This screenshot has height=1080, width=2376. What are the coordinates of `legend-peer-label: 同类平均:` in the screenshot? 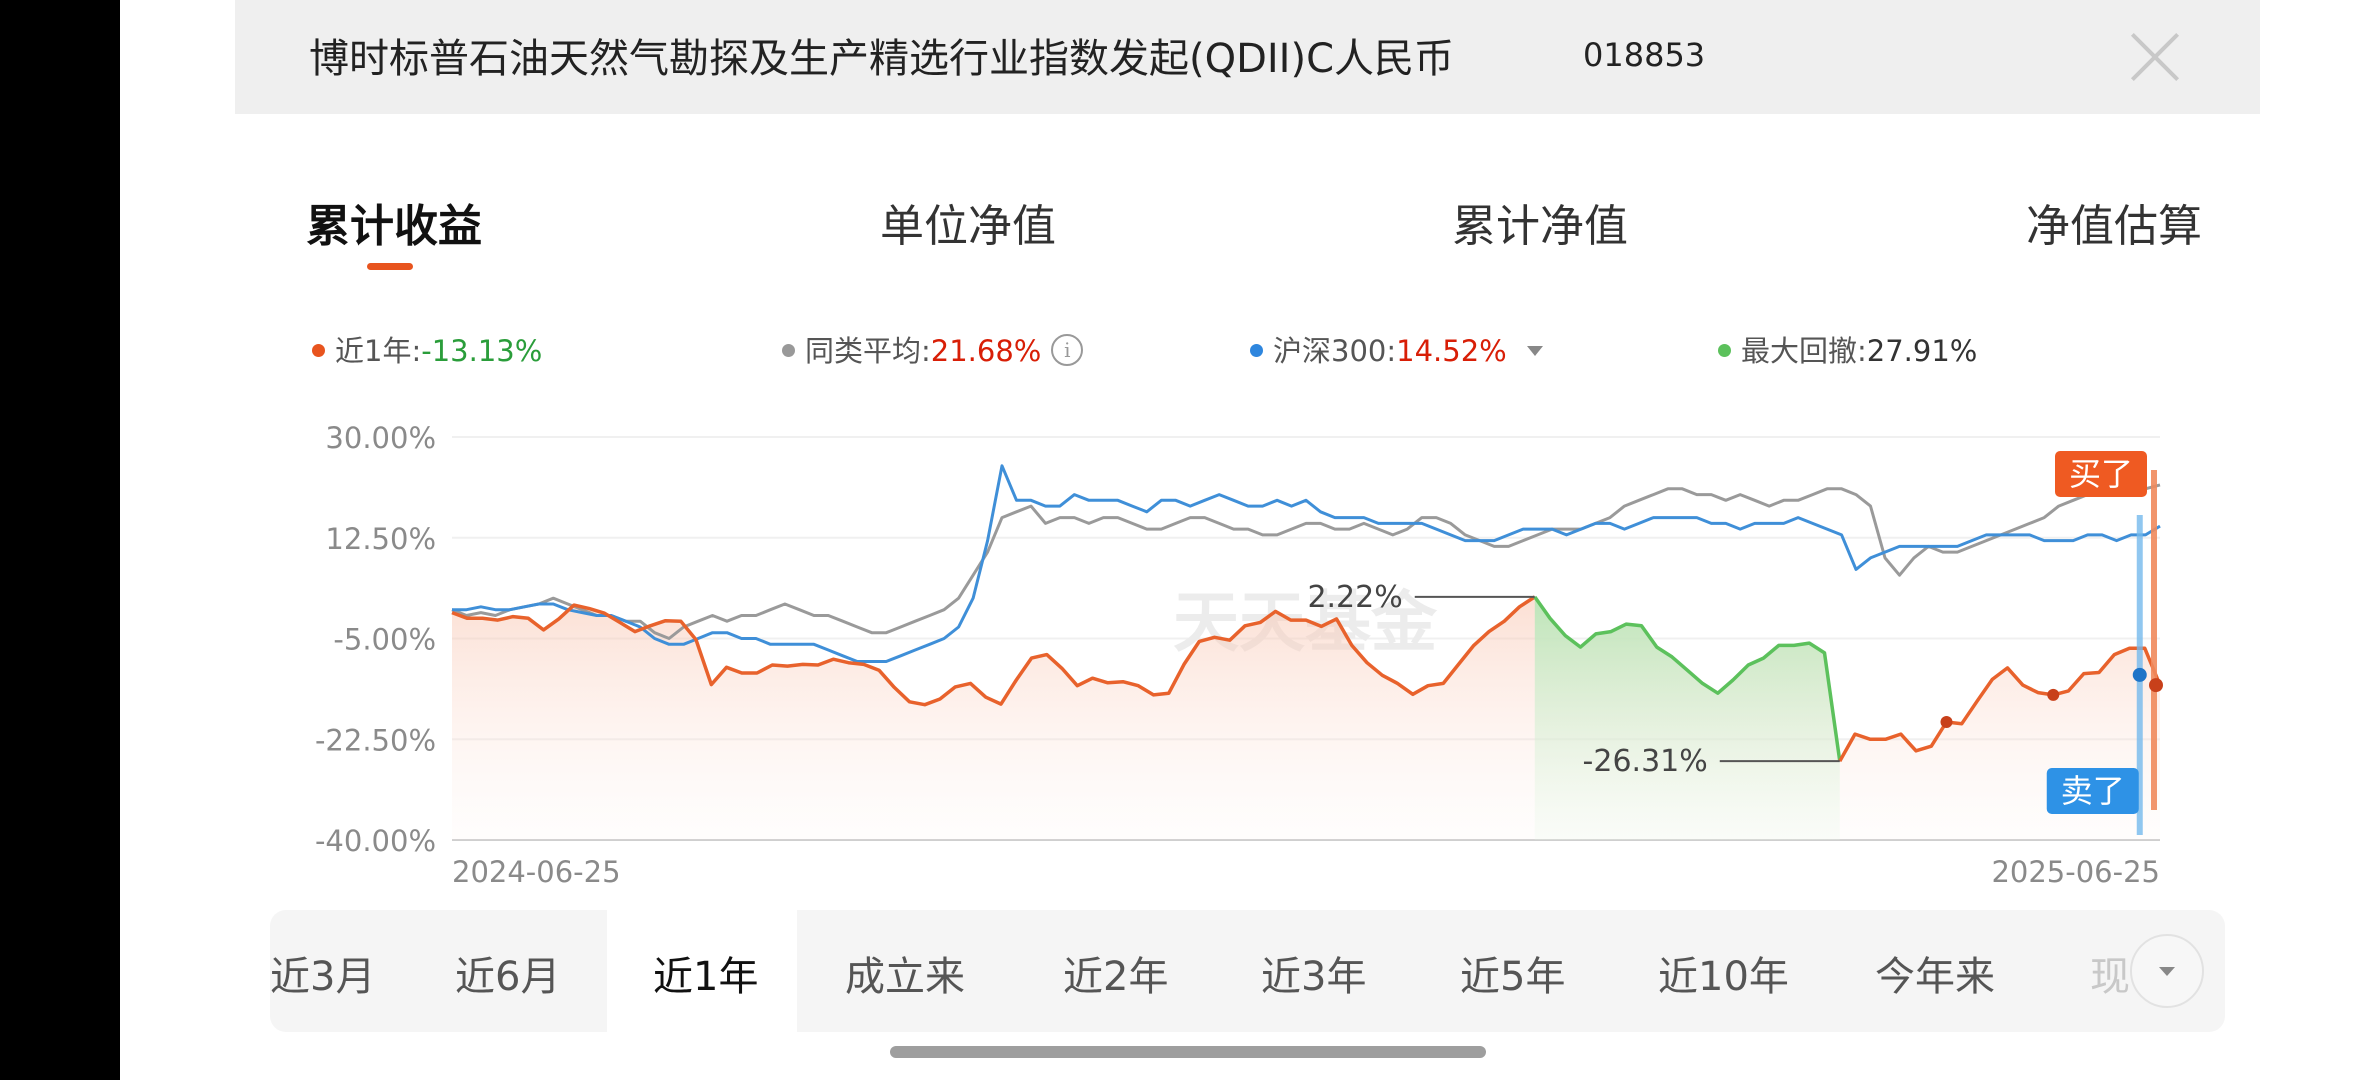 It's located at (868, 351).